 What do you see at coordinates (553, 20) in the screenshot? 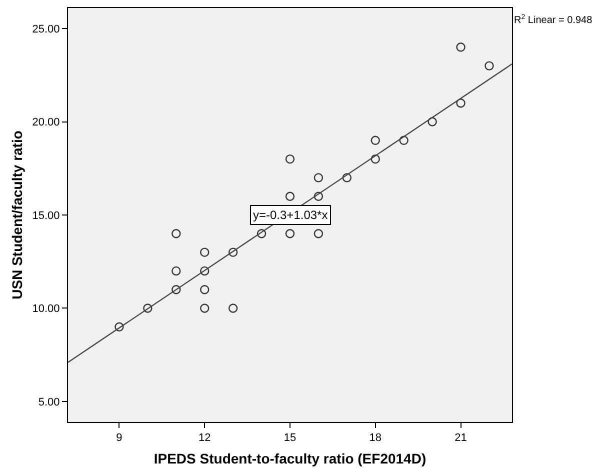
I see `text: R$^{2}$ Linear = 0.948` at bounding box center [553, 20].